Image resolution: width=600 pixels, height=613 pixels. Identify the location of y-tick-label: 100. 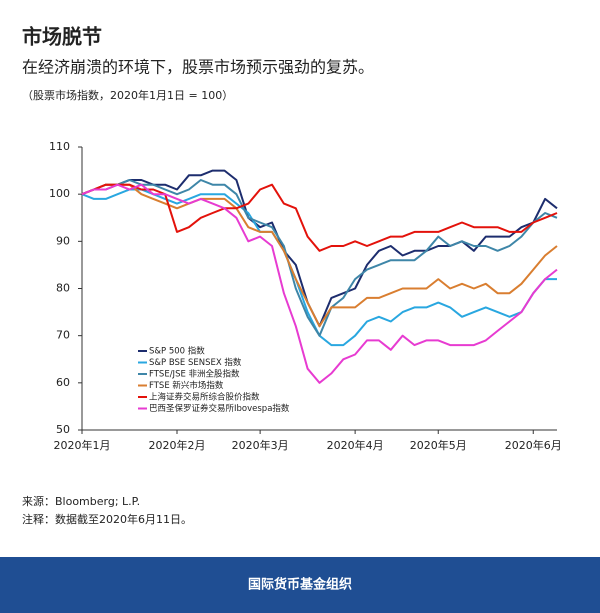
(59, 193).